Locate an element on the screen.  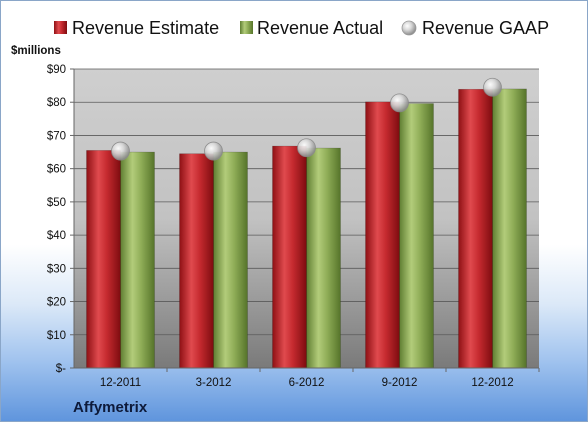
x-tick-label: 9-2012 is located at coordinates (400, 383).